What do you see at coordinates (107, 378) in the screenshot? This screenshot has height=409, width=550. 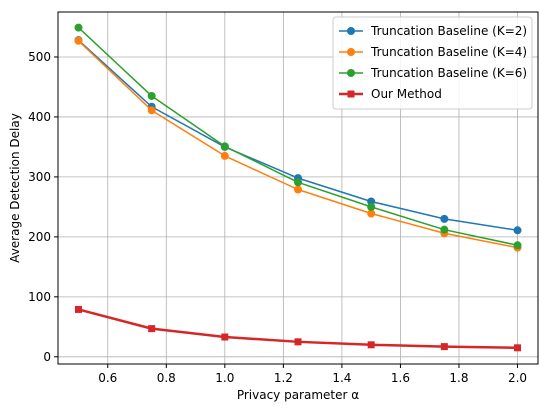 I see `x-tick-label: 0.6` at bounding box center [107, 378].